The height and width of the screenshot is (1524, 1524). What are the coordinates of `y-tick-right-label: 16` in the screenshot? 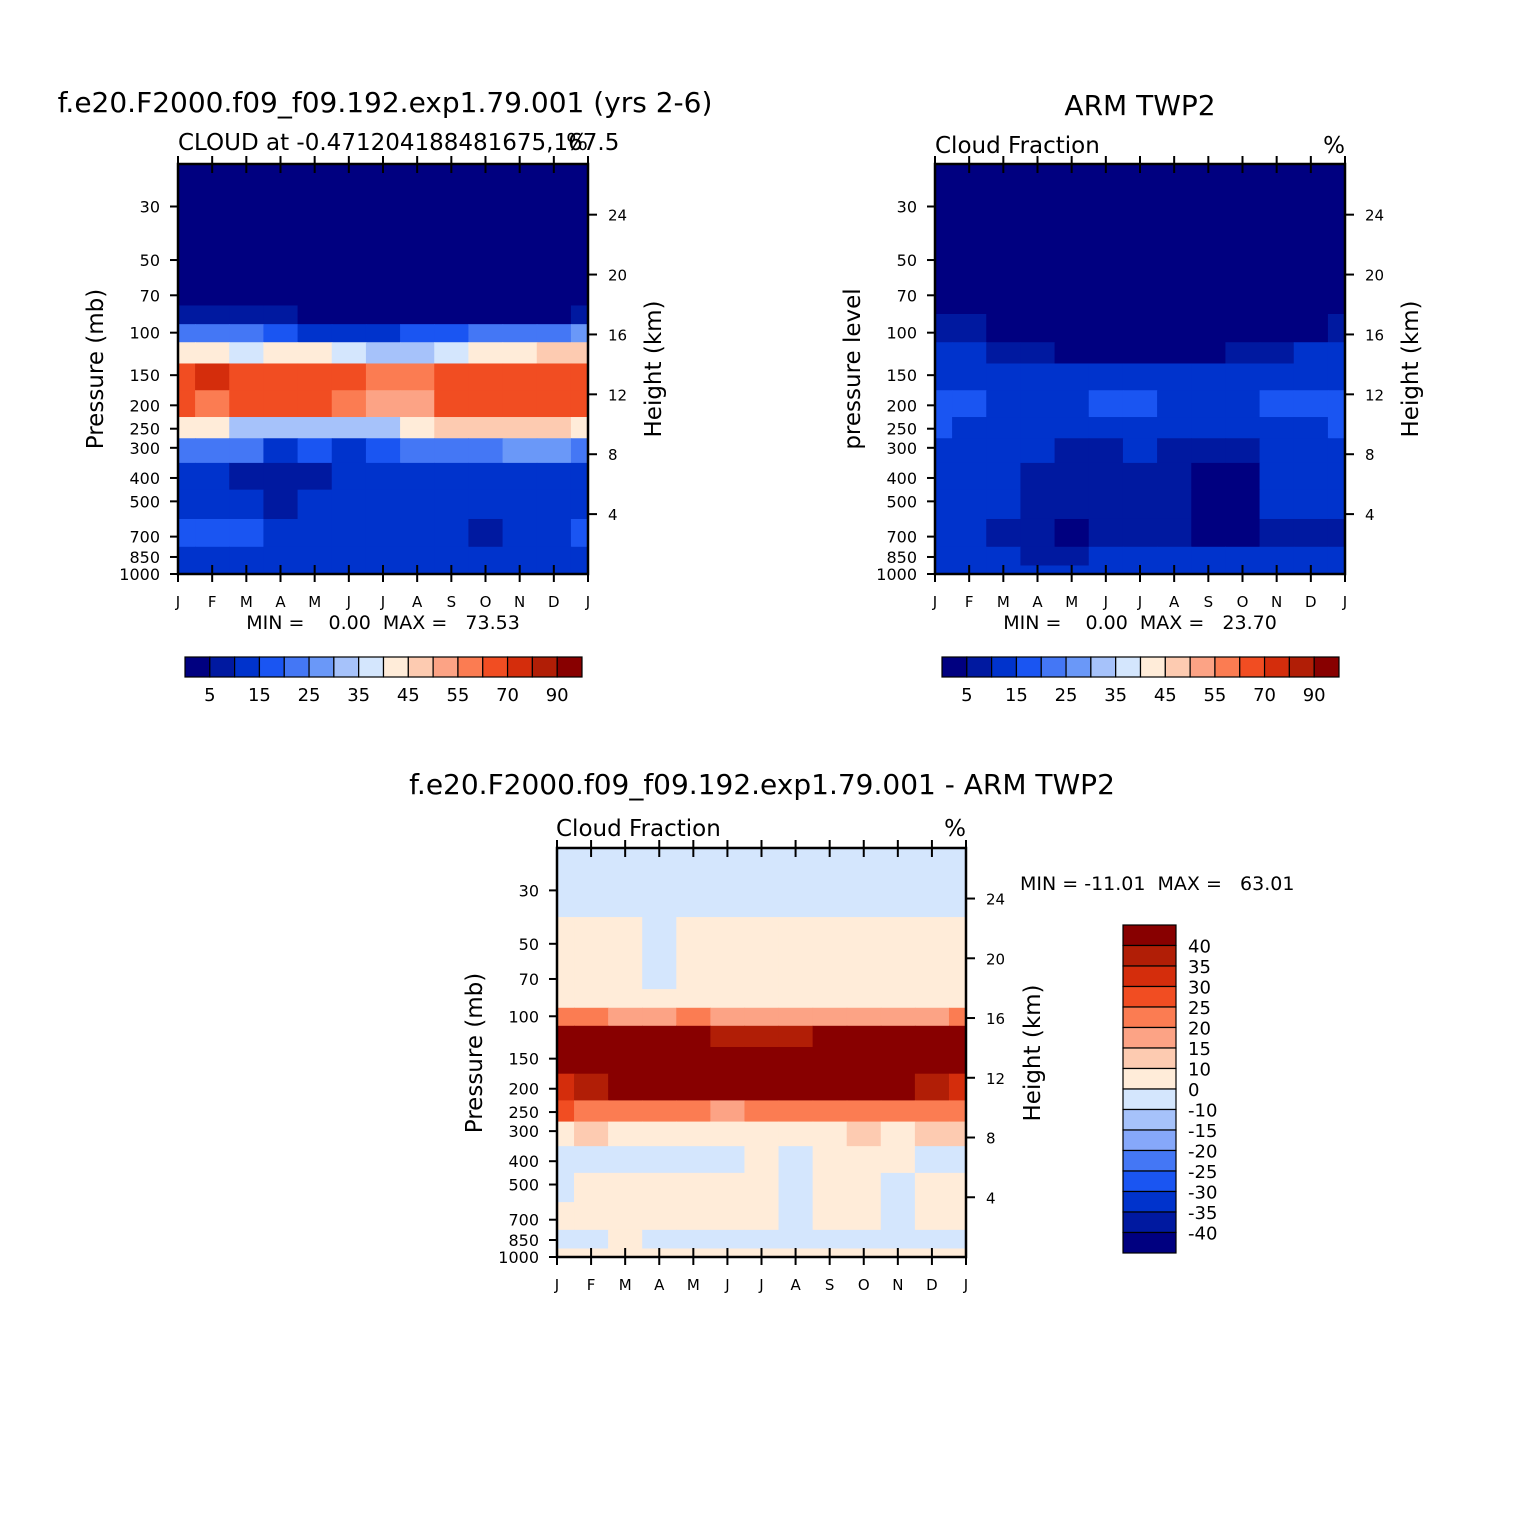 It's located at (617, 335).